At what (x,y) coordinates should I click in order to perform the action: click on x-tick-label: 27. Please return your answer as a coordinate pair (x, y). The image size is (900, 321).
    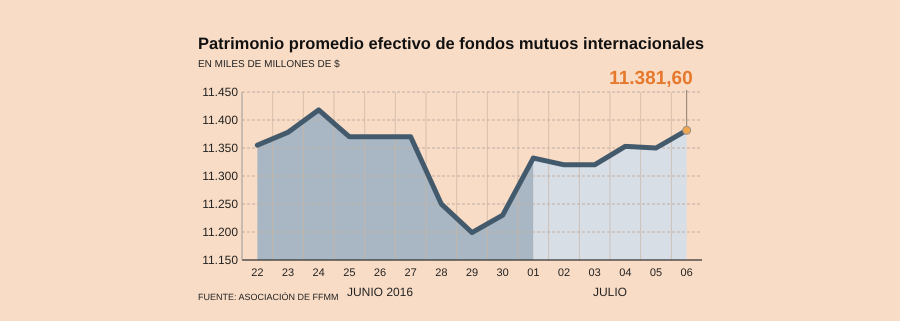
    Looking at the image, I should click on (410, 273).